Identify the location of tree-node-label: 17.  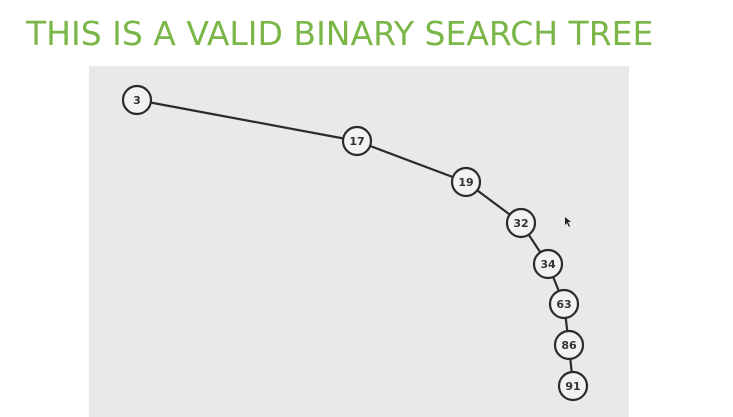
(356, 141).